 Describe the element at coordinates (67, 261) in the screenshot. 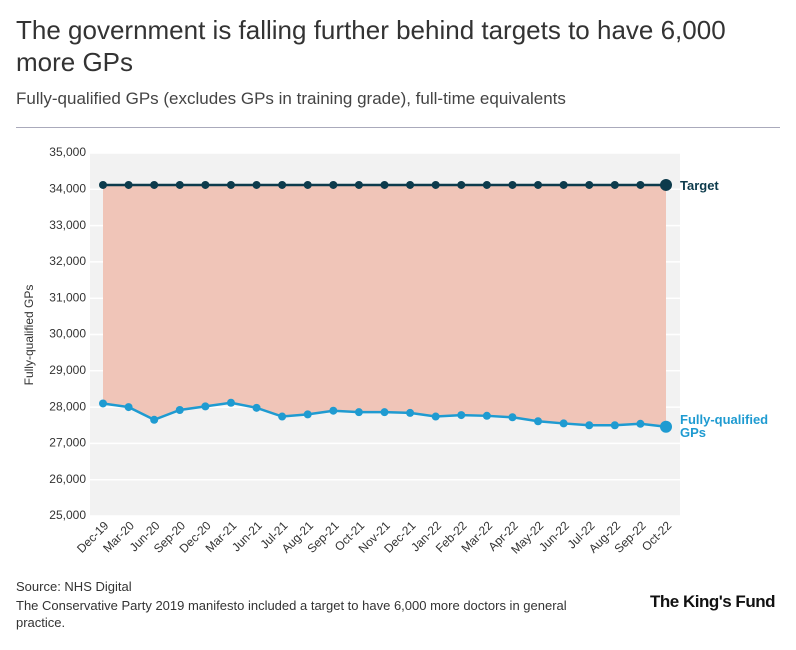

I see `y-tick-label: 32,000` at that location.